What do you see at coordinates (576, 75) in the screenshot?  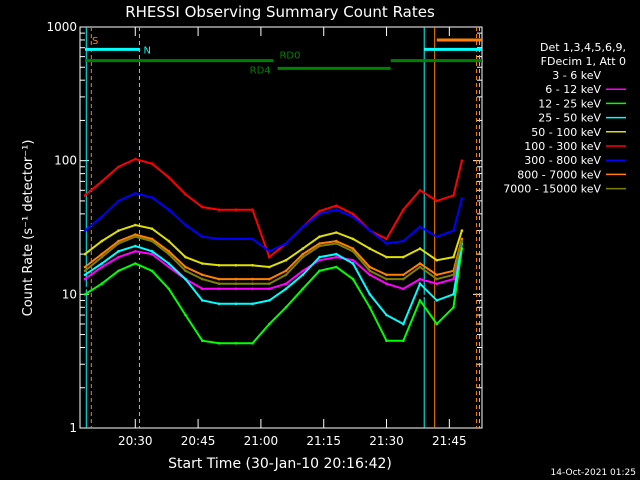 I see `legend-entry-label: 3 - 6 keV` at bounding box center [576, 75].